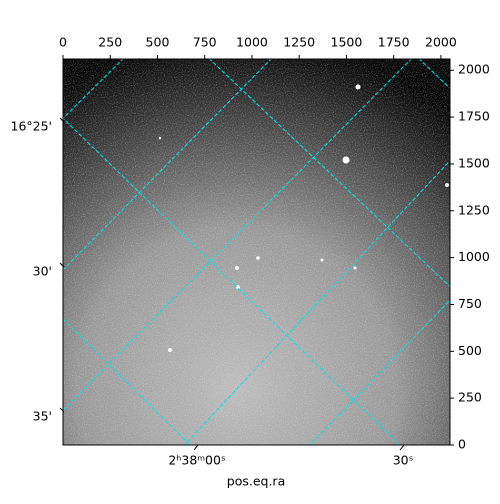 This screenshot has height=504, width=500. I want to click on x-axis-label: pos.eq.ra, so click(256, 481).